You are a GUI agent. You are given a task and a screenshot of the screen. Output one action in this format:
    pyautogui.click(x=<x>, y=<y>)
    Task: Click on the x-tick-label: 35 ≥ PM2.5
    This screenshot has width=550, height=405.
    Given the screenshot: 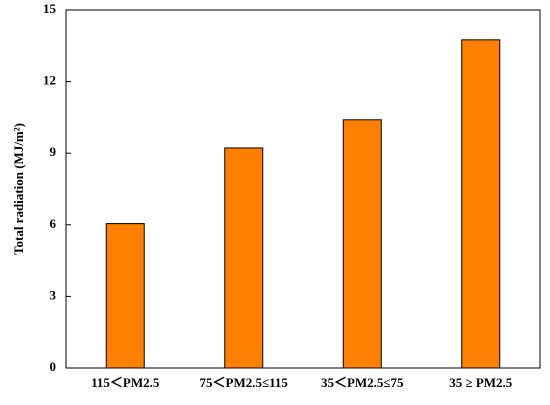 What is the action you would take?
    pyautogui.click(x=481, y=382)
    